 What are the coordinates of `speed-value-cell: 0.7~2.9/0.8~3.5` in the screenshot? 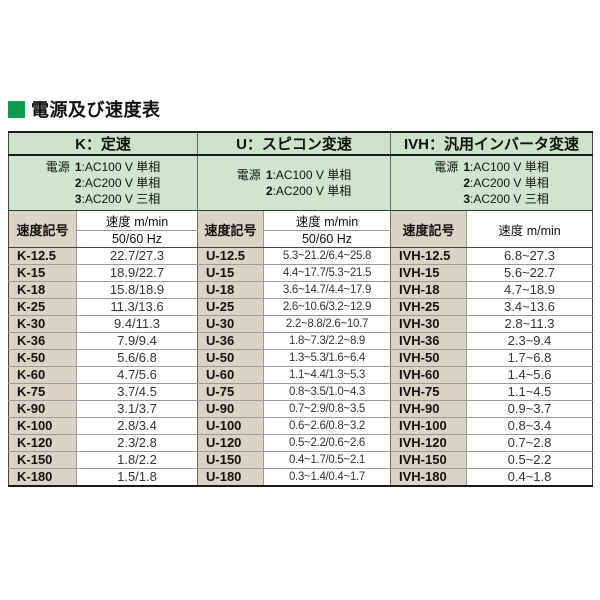 It's located at (327, 409).